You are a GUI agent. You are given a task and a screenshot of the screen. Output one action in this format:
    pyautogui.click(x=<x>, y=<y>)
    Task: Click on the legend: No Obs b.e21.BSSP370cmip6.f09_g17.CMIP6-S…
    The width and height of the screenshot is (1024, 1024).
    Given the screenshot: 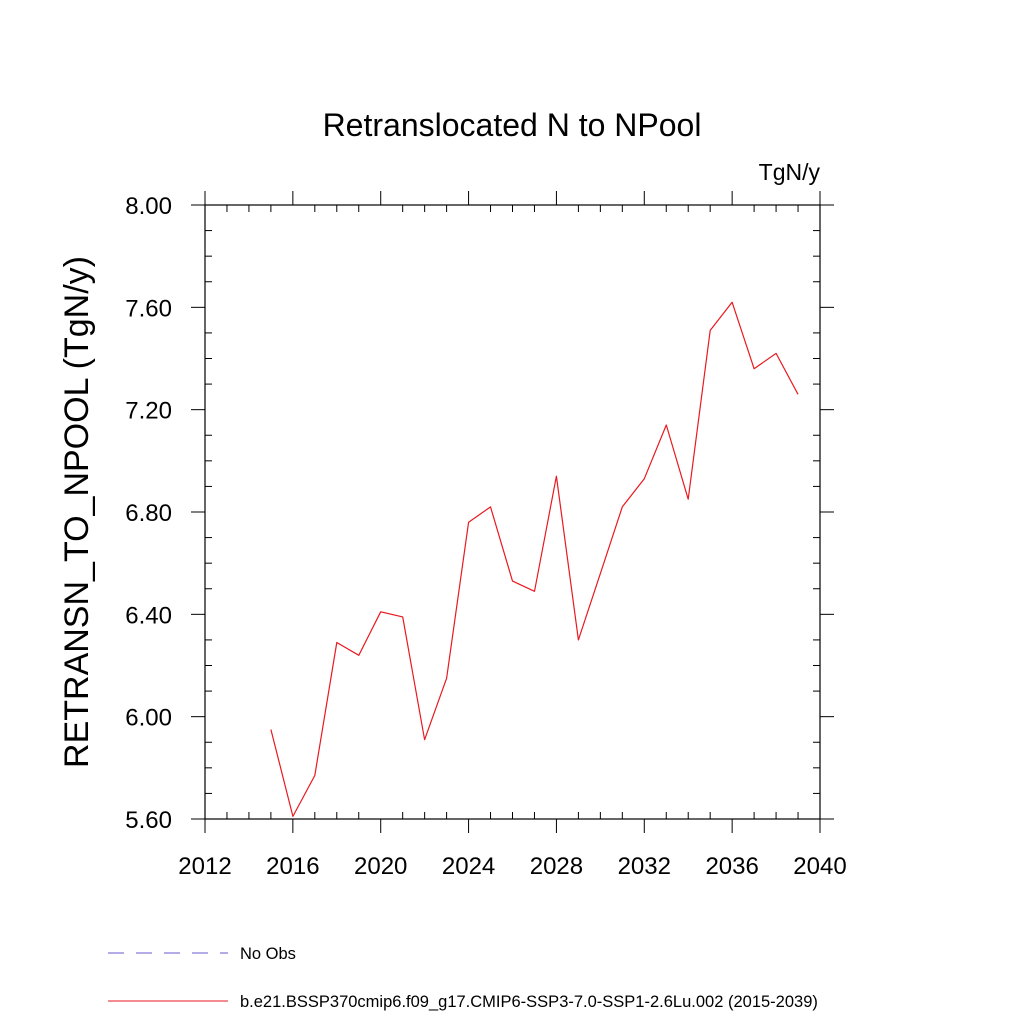 What is the action you would take?
    pyautogui.click(x=463, y=978)
    